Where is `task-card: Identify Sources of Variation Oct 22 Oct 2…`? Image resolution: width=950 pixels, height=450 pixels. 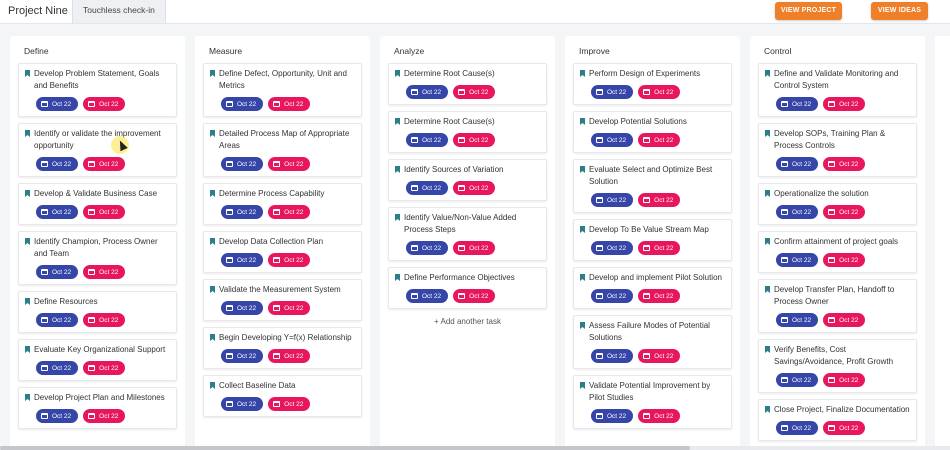 task-card: Identify Sources of Variation Oct 22 Oct 2… is located at coordinates (467, 180).